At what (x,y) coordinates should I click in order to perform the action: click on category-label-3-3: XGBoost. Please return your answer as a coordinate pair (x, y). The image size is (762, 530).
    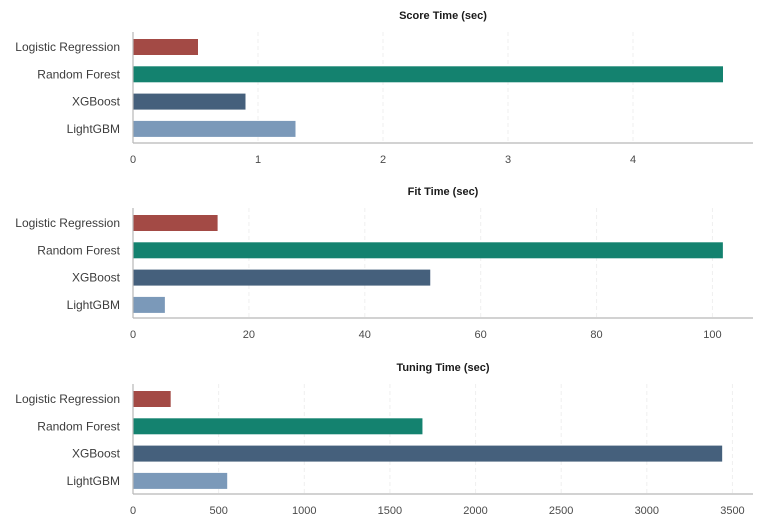
    Looking at the image, I should click on (96, 454).